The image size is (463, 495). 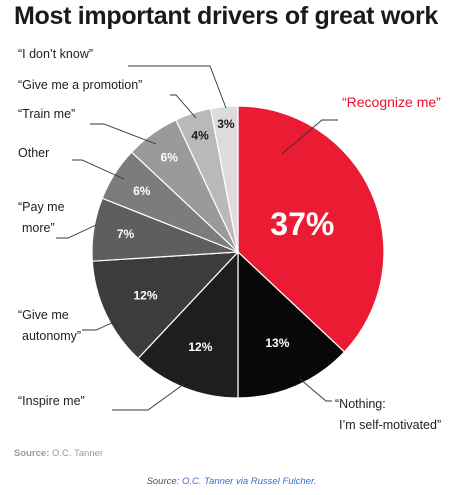 I want to click on credit-prefix: Source:, so click(x=164, y=481).